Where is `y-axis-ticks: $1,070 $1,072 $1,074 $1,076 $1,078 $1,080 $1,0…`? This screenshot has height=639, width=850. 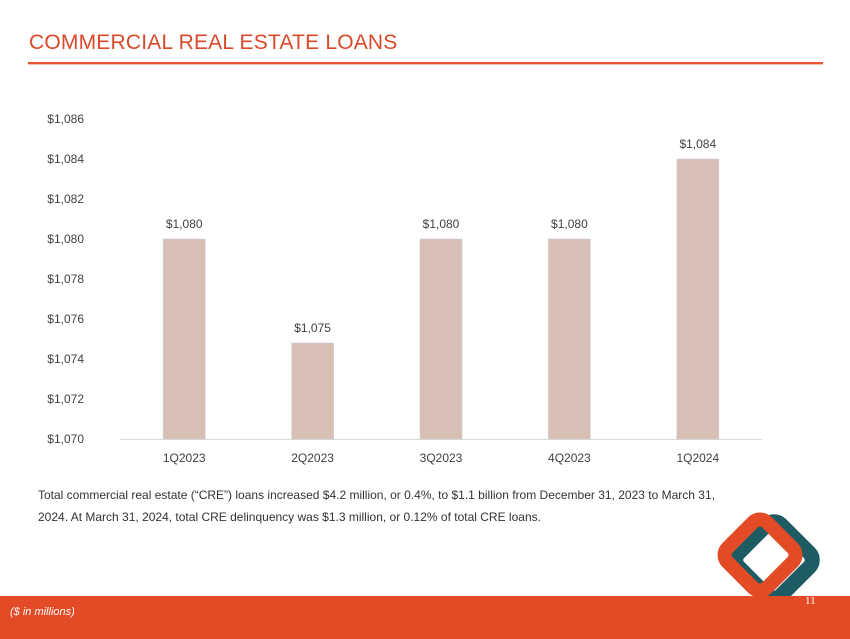
y-axis-ticks: $1,070 $1,072 $1,074 $1,076 $1,078 $1,080 $1,0… is located at coordinates (65, 279).